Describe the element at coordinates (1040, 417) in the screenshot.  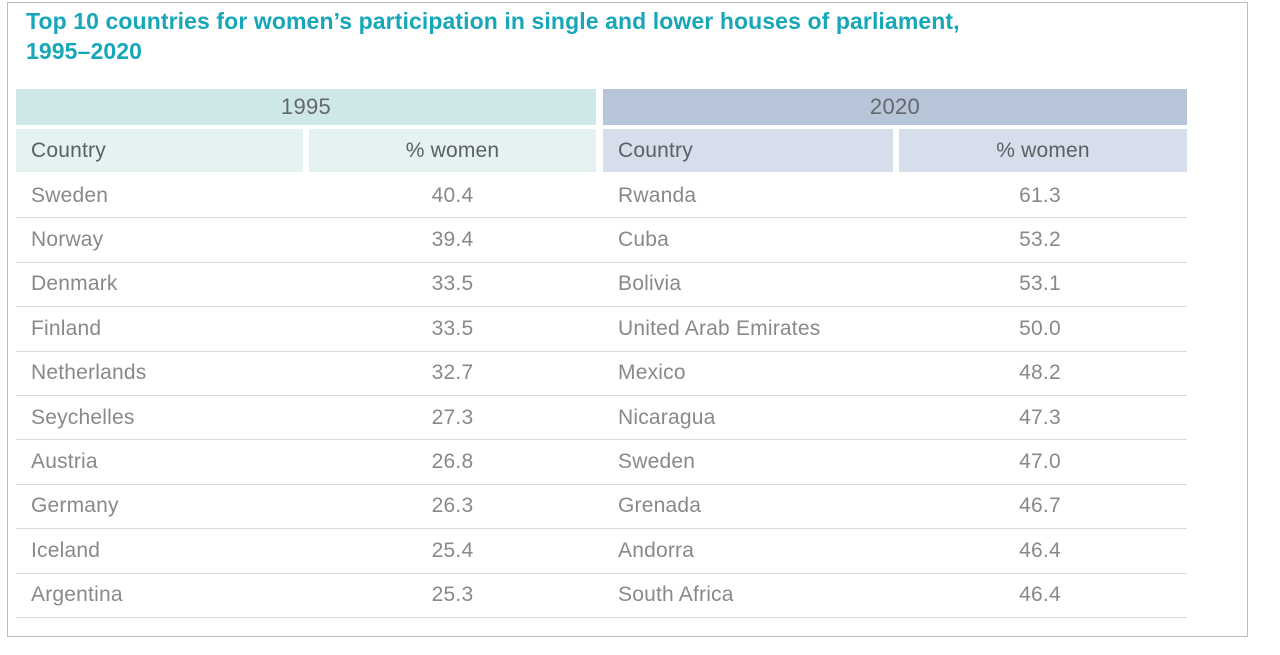
I see `pct-2020: 47.3` at that location.